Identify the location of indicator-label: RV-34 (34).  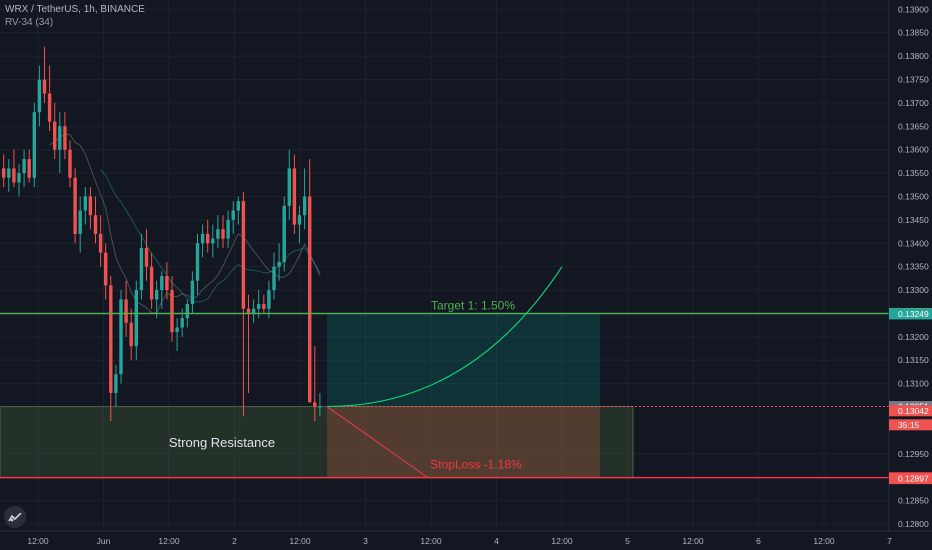
(29, 22).